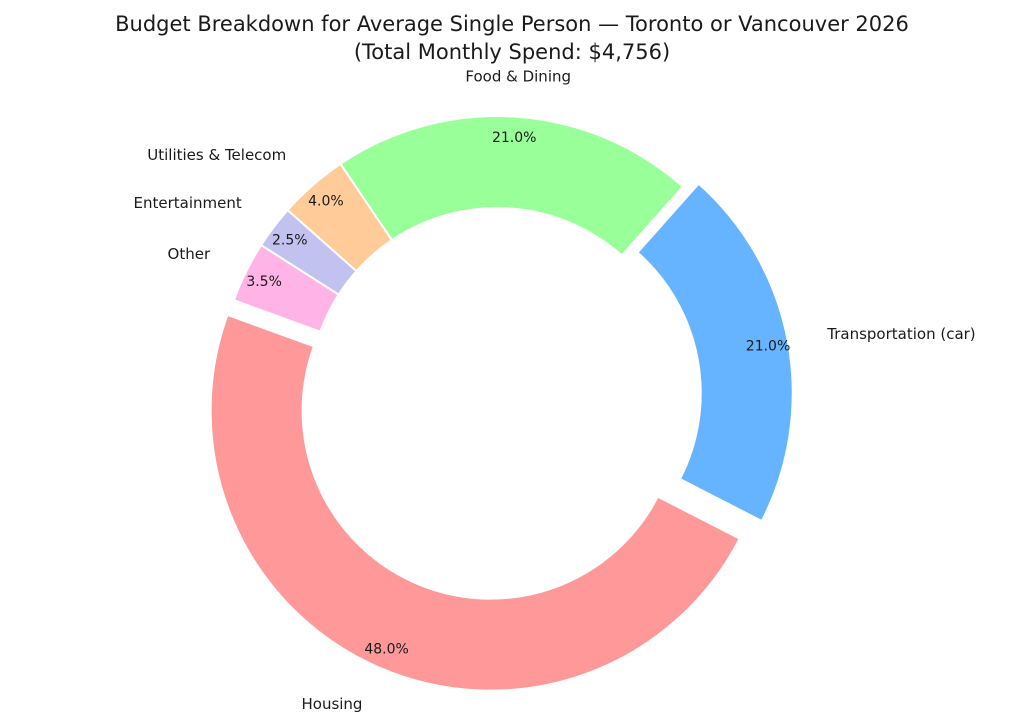 This screenshot has width=1024, height=717. What do you see at coordinates (768, 346) in the screenshot?
I see `pct-label-transportation-car: 21.0%` at bounding box center [768, 346].